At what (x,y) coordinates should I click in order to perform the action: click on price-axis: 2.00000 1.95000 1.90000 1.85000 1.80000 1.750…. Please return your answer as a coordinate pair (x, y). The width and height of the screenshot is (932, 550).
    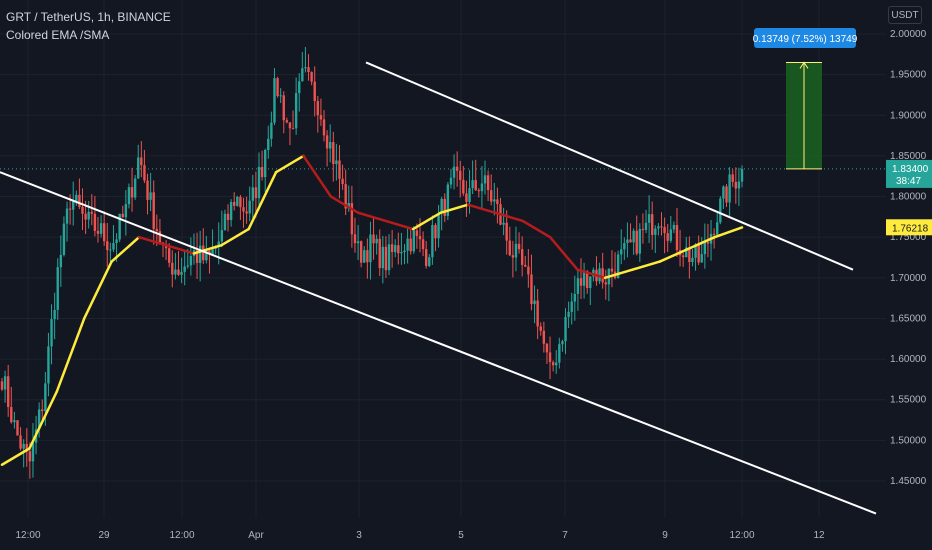
    Looking at the image, I should click on (908, 258).